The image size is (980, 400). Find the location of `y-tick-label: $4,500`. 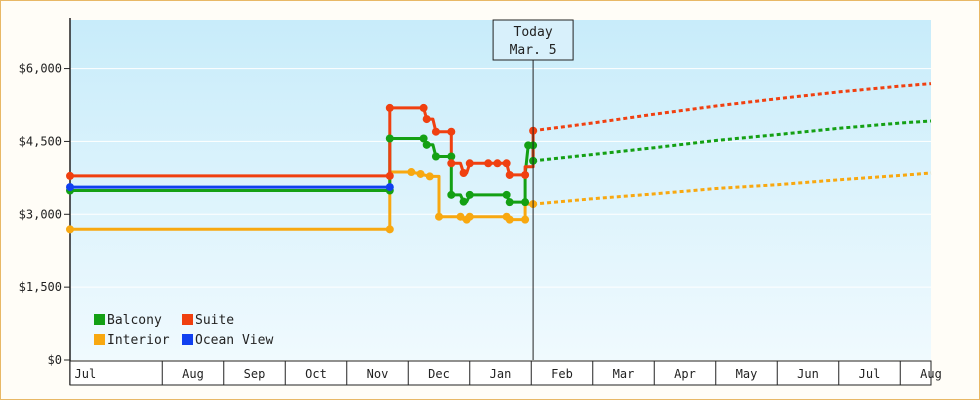

y-tick-label: $4,500 is located at coordinates (40, 141).